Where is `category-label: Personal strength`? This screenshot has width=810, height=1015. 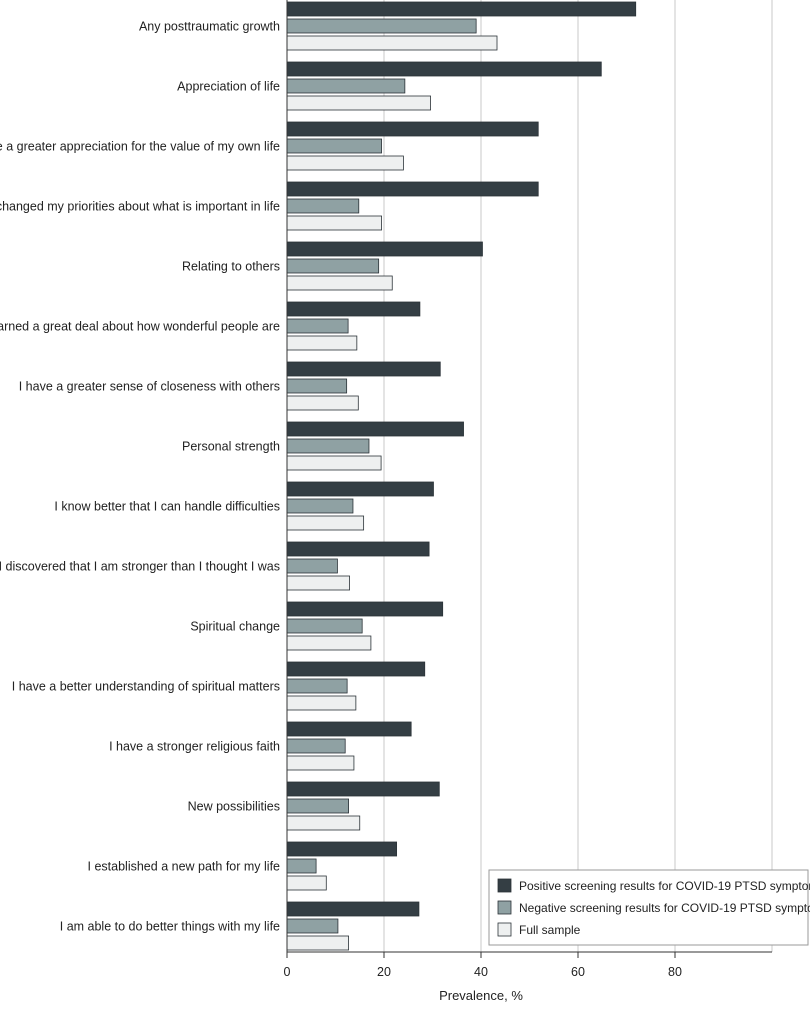 category-label: Personal strength is located at coordinates (231, 447).